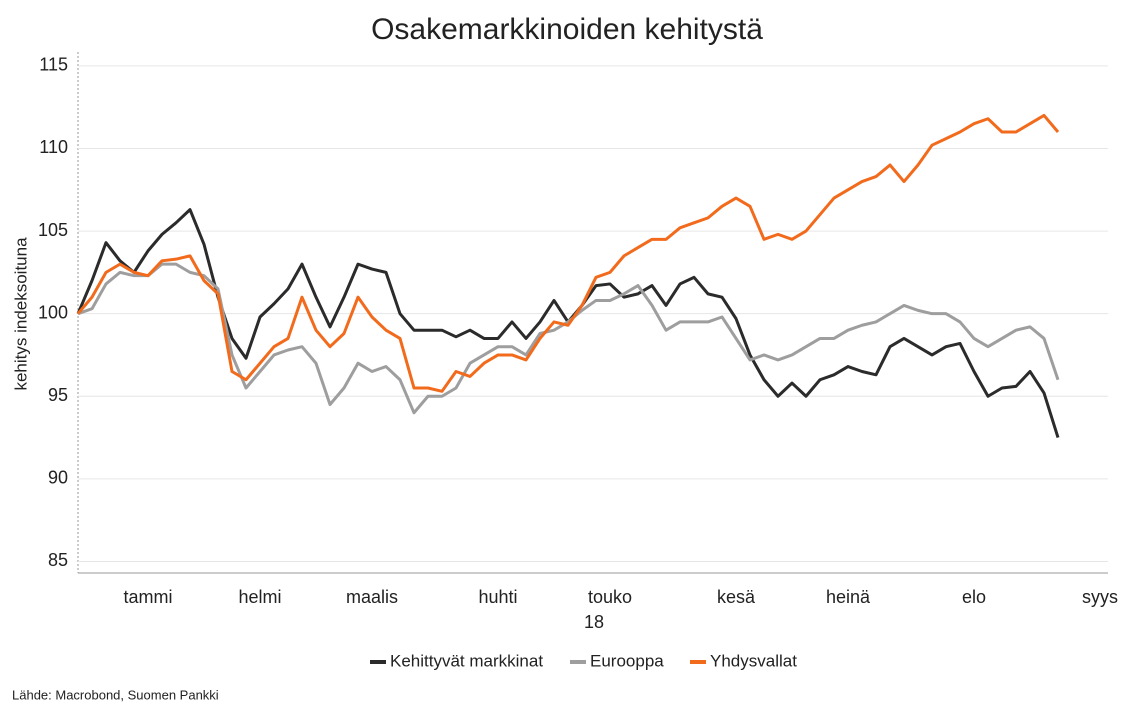  What do you see at coordinates (753, 660) in the screenshot?
I see `legend-label: Yhdysvallat` at bounding box center [753, 660].